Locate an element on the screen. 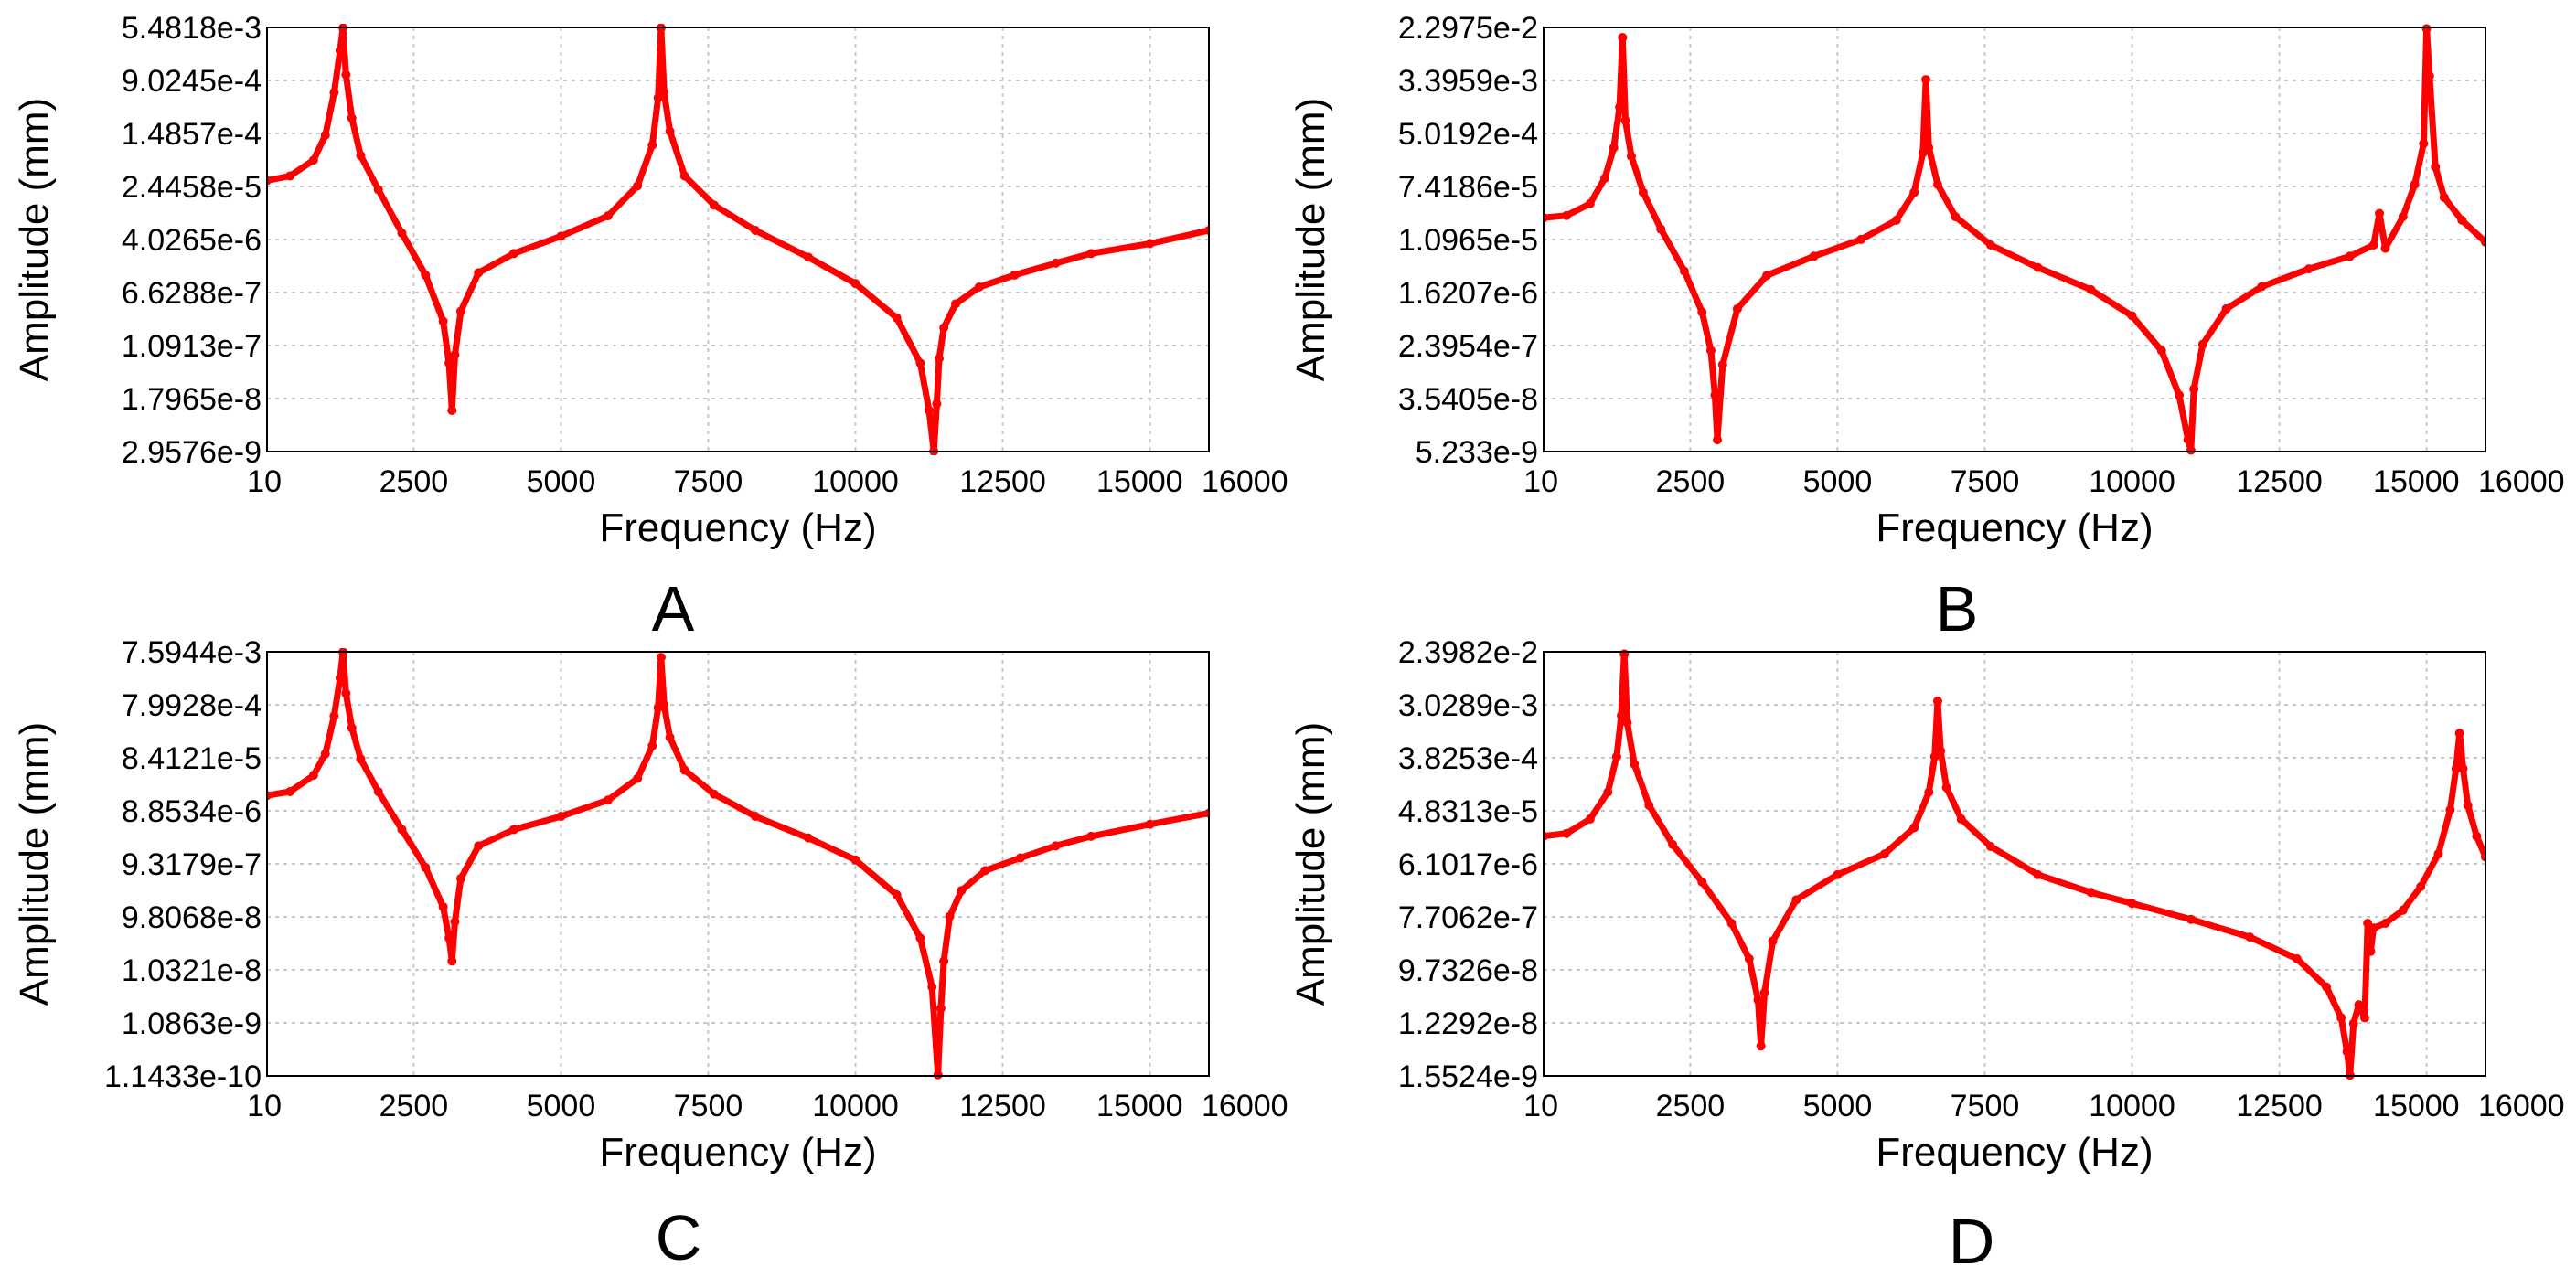  y-tick-label: 1.7965e-8 is located at coordinates (192, 399).